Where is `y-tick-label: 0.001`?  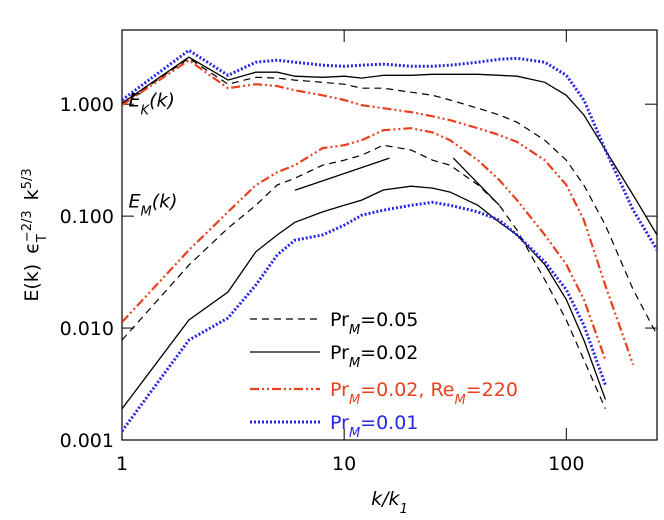 y-tick-label: 0.001 is located at coordinates (87, 441).